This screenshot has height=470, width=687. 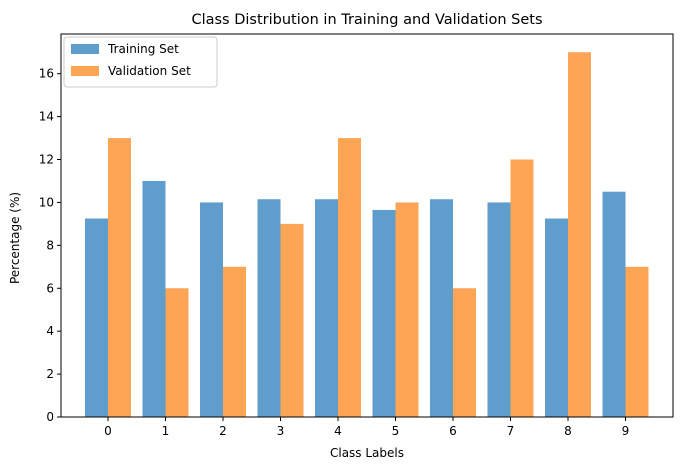 I want to click on y-tick-label-16: 16, so click(x=46, y=74).